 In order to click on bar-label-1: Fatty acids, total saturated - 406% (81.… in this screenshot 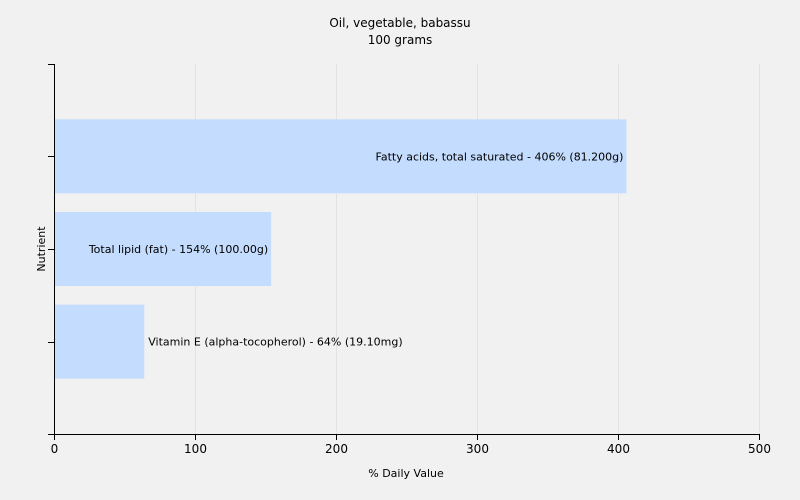, I will do `click(500, 156)`.